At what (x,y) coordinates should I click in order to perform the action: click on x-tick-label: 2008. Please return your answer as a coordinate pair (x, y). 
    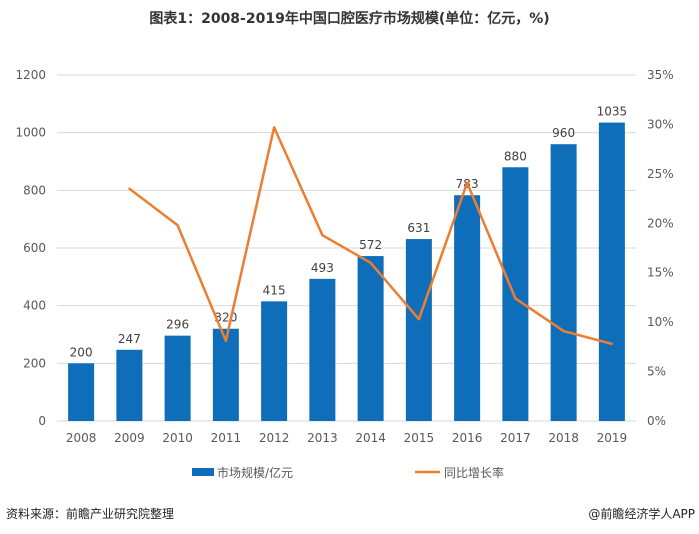
    Looking at the image, I should click on (81, 438).